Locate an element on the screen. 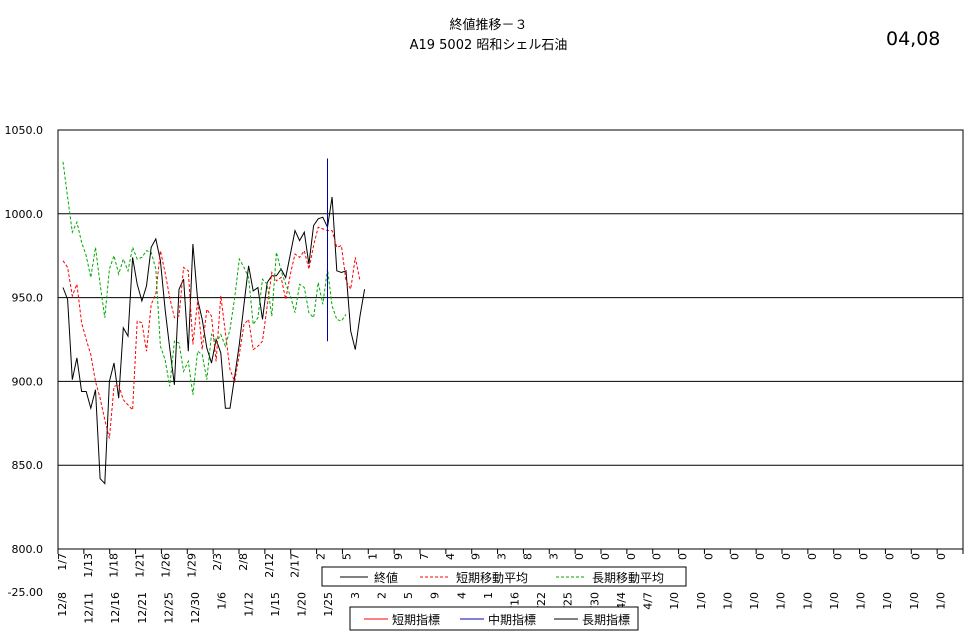 The image size is (977, 638). legend-long-ma-label: 長期移動平均 is located at coordinates (628, 578).